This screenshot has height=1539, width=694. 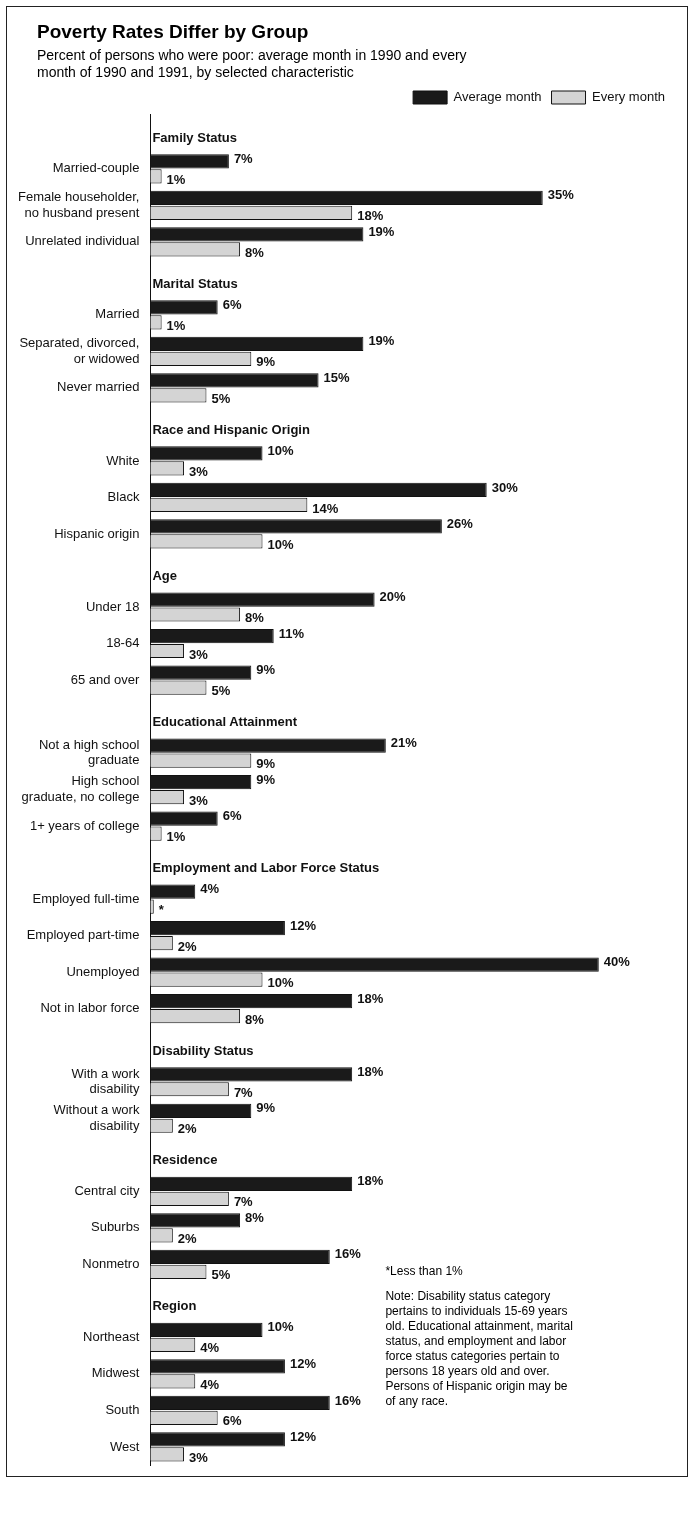 What do you see at coordinates (97, 533) in the screenshot?
I see `y-tick-label: Hispanic origin` at bounding box center [97, 533].